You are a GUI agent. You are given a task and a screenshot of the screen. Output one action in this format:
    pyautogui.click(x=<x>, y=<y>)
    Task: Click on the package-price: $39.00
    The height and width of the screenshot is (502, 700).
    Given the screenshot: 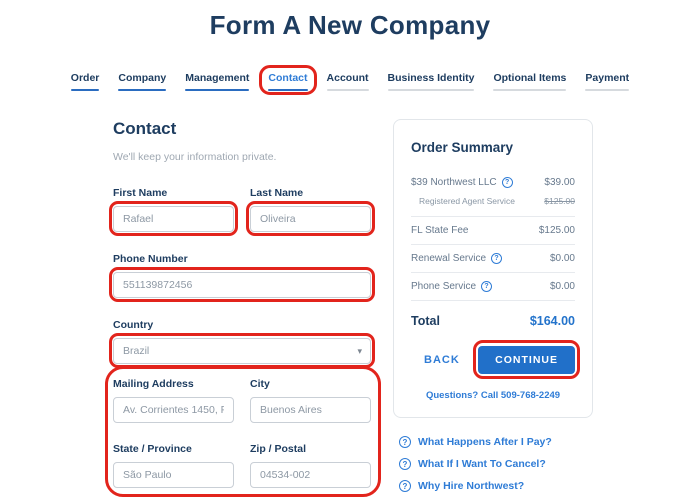 What is the action you would take?
    pyautogui.click(x=559, y=182)
    